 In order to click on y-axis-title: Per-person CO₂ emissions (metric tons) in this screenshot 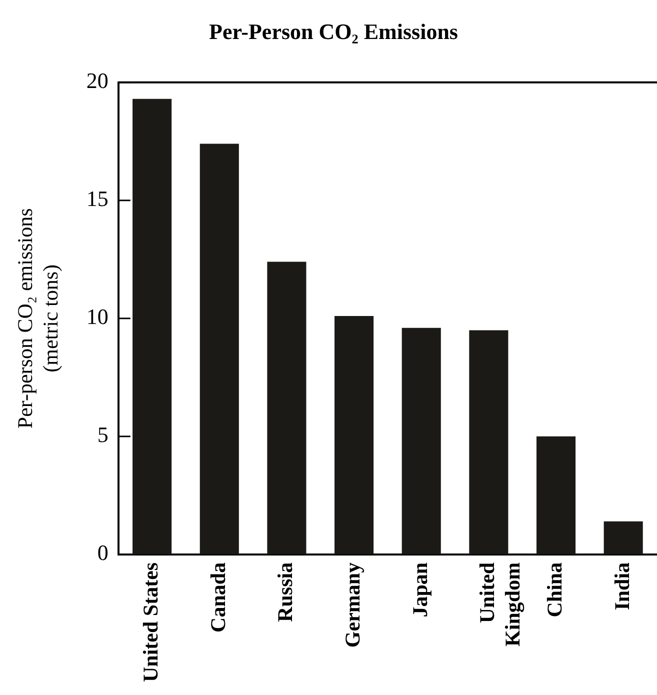, I will do `click(37, 318)`.